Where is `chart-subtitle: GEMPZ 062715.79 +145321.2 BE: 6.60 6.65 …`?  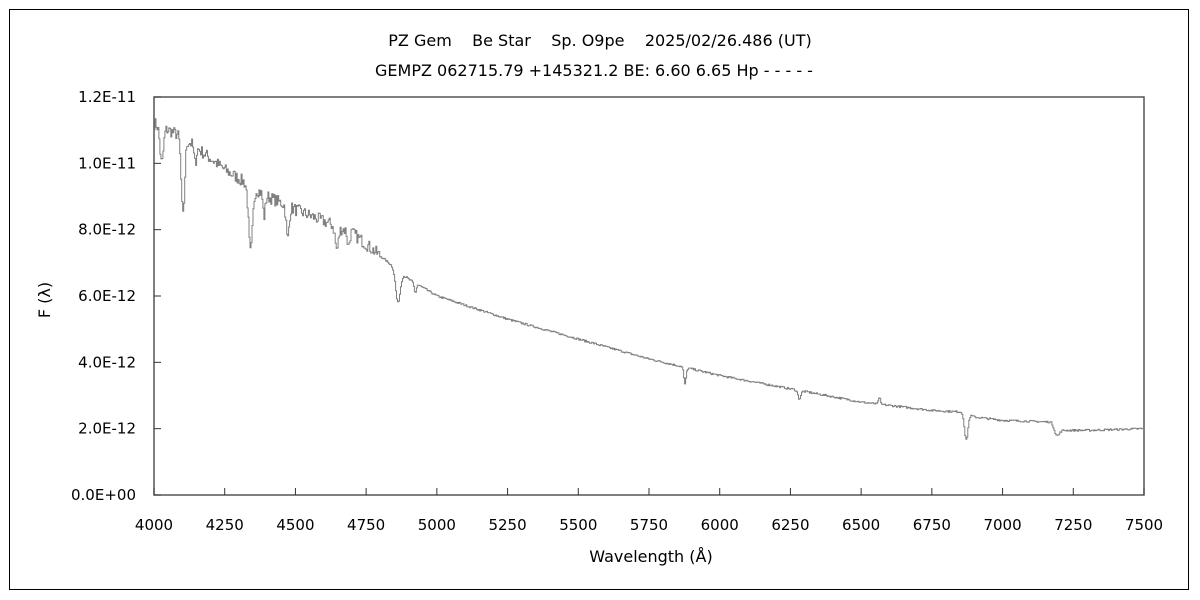 chart-subtitle: GEMPZ 062715.79 +145321.2 BE: 6.60 6.65 … is located at coordinates (594, 70).